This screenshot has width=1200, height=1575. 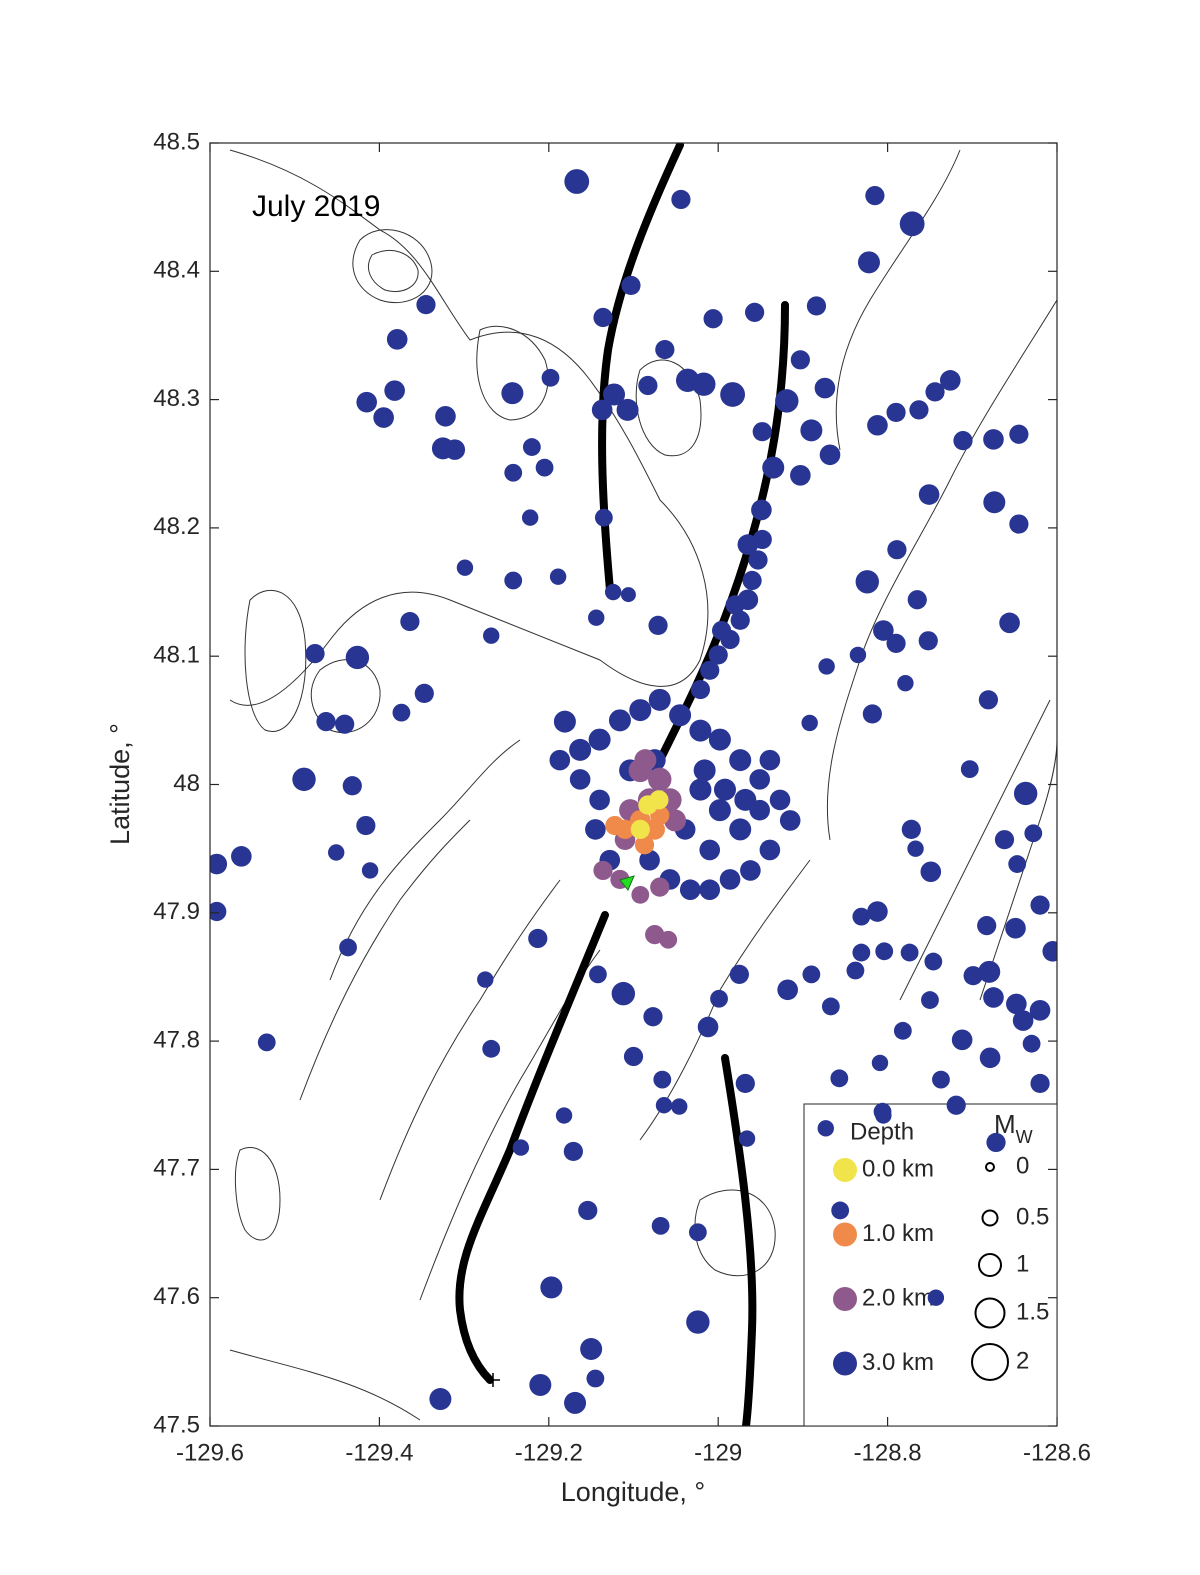 I want to click on annotation: July 2019, so click(x=316, y=206).